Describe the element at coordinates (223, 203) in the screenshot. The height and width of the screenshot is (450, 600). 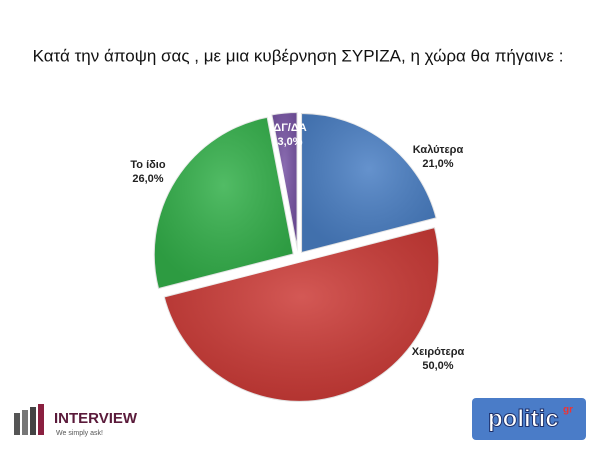
I see `pie-slice` at that location.